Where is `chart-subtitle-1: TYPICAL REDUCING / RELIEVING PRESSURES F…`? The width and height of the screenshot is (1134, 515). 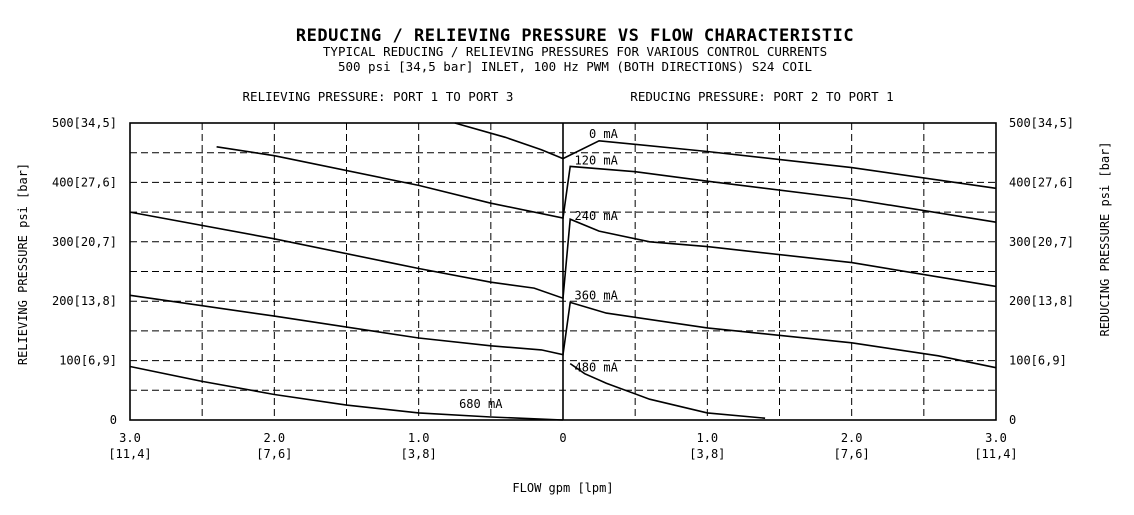 chart-subtitle-1: TYPICAL REDUCING / RELIEVING PRESSURES F… is located at coordinates (575, 51).